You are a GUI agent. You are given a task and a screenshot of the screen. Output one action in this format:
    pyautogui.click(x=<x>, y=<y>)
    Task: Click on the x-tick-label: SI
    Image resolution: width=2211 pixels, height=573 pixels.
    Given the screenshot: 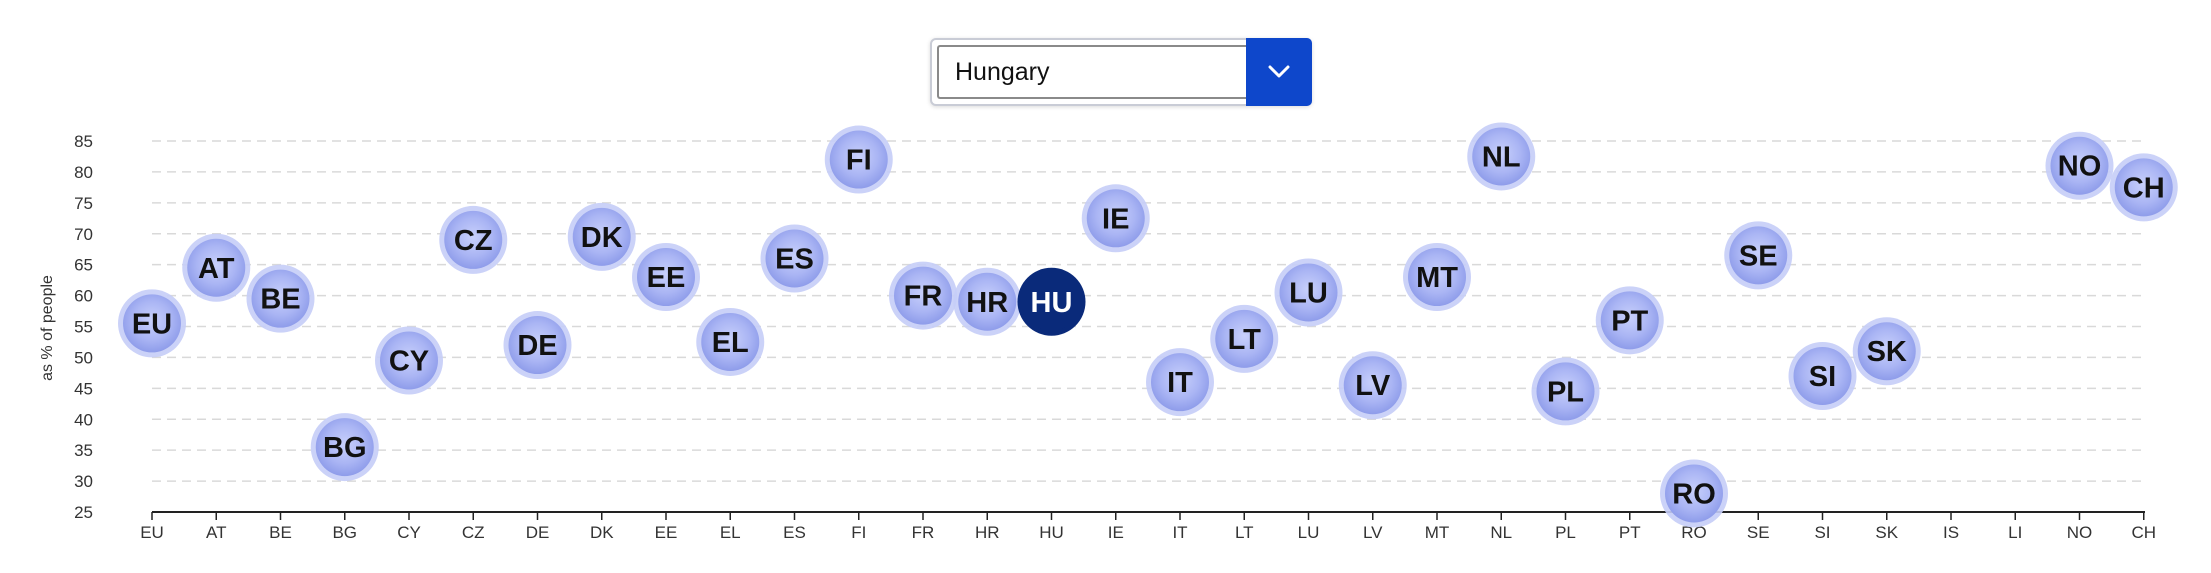 What is the action you would take?
    pyautogui.click(x=1822, y=532)
    